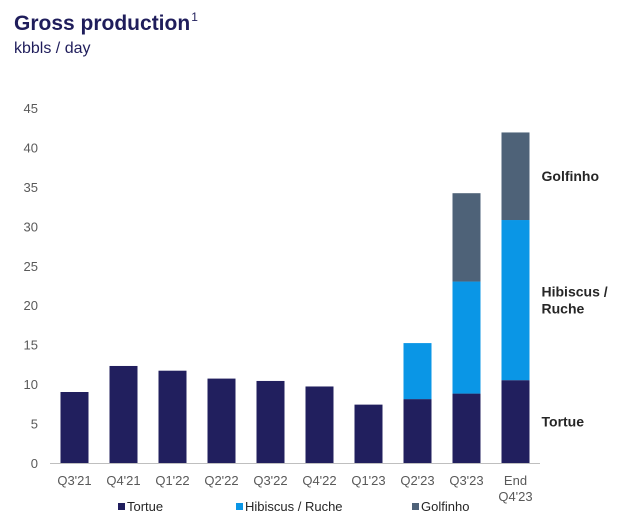 This screenshot has width=619, height=525. I want to click on y-tick-label: 45, so click(31, 108).